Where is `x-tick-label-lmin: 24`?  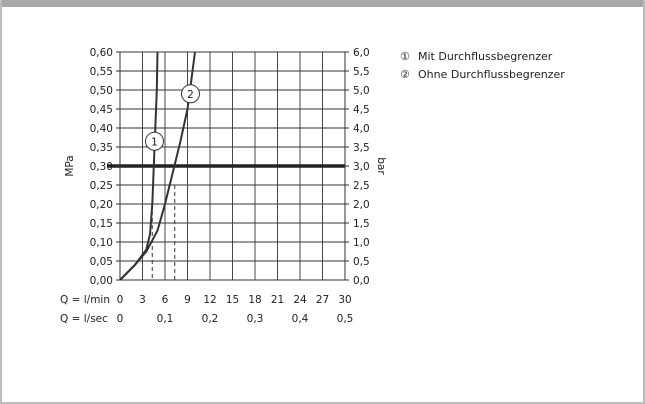 x-tick-label-lmin: 24 is located at coordinates (300, 300).